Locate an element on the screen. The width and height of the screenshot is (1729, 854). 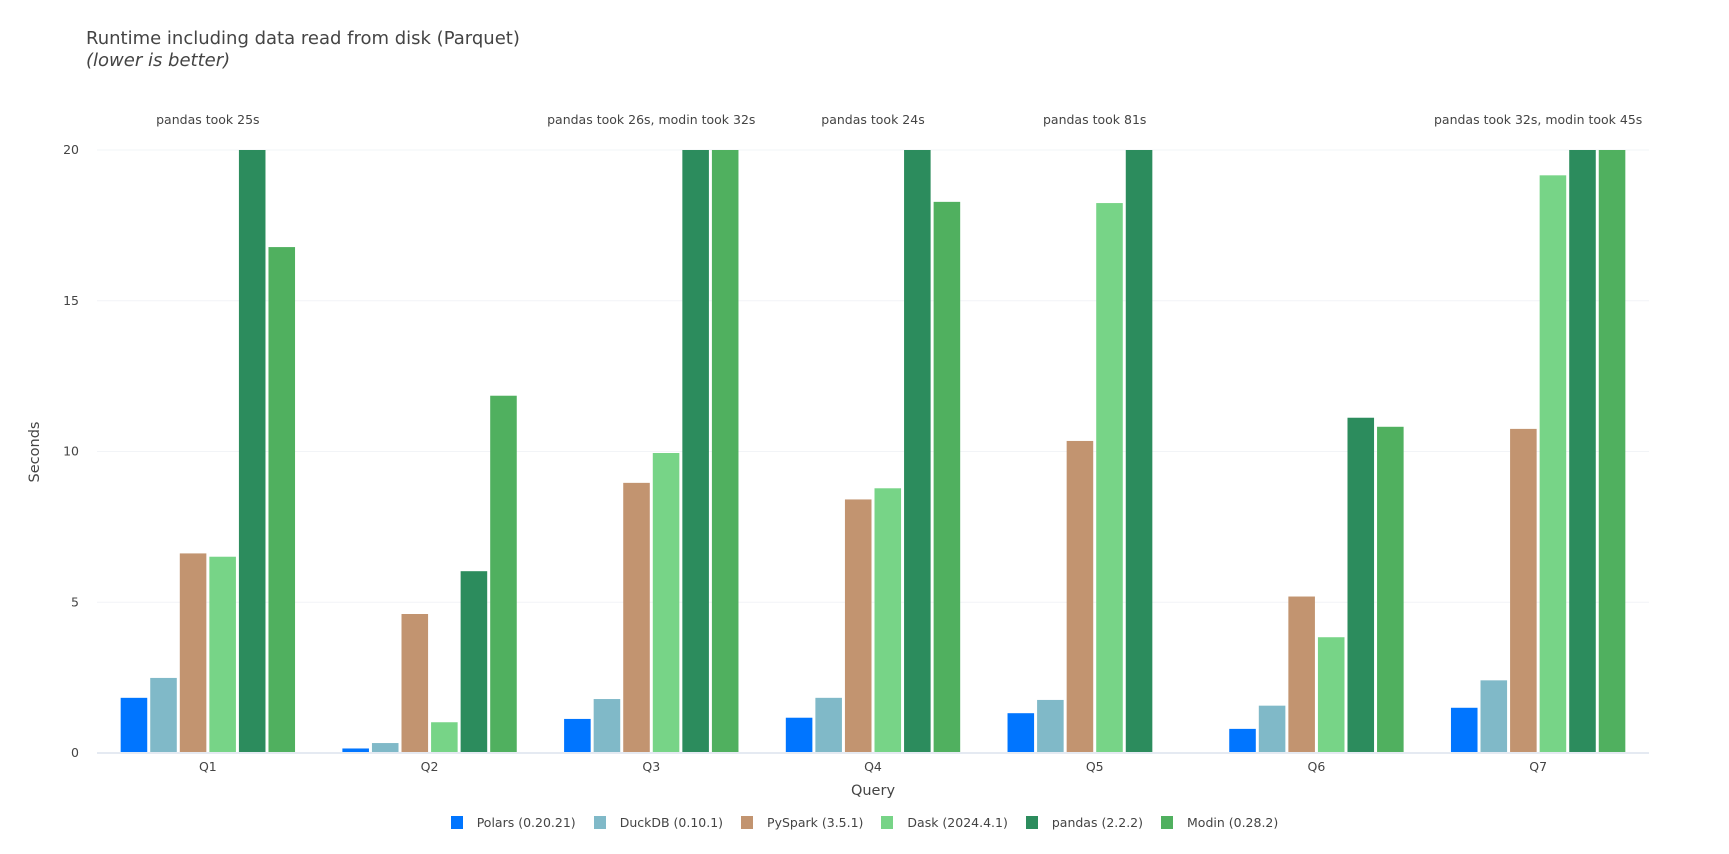
y-axis-title: Seconds is located at coordinates (35, 452).